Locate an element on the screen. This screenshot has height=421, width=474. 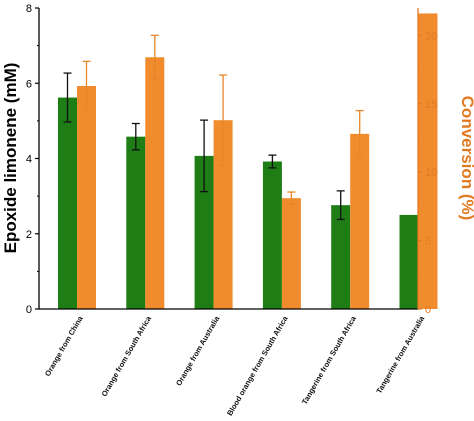
y2-tick-label-20: 20 is located at coordinates (431, 36).